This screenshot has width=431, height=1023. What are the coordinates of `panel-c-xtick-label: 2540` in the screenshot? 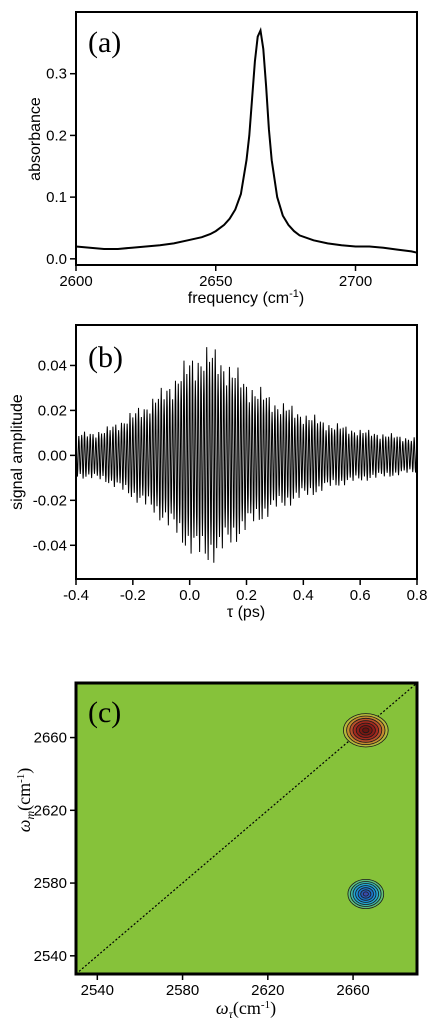 It's located at (97, 990).